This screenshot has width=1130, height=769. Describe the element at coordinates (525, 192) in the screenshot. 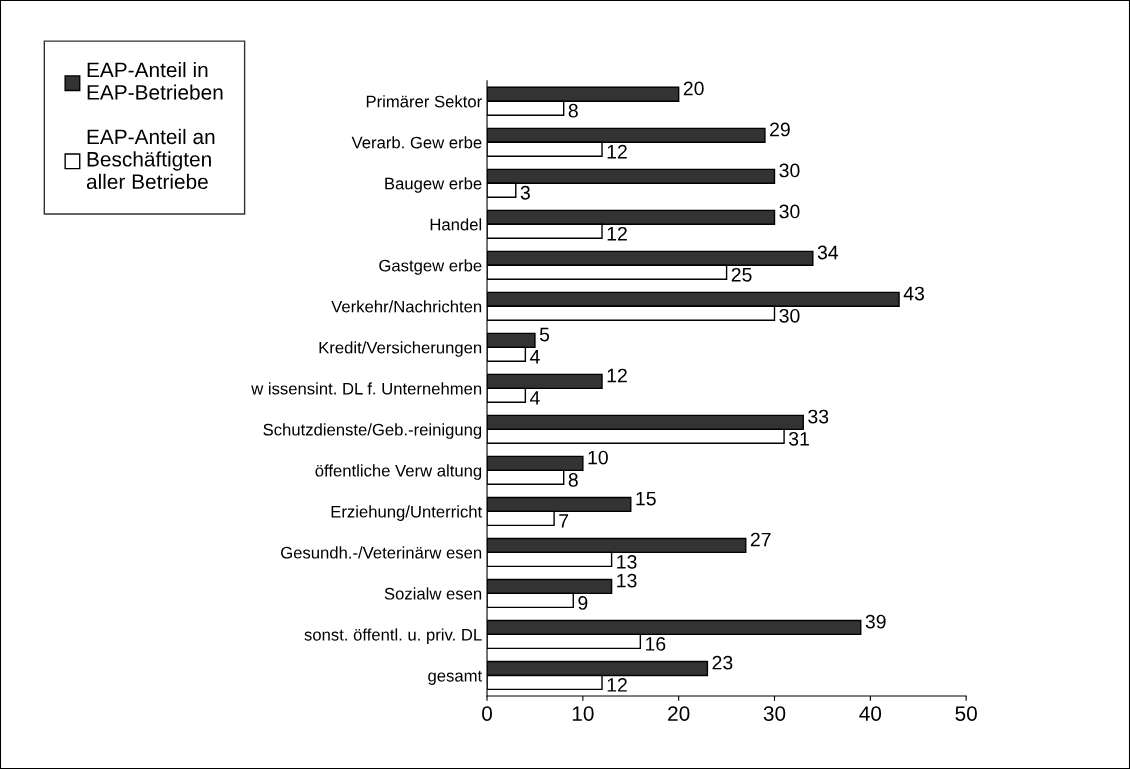

I see `data-label: 3` at that location.